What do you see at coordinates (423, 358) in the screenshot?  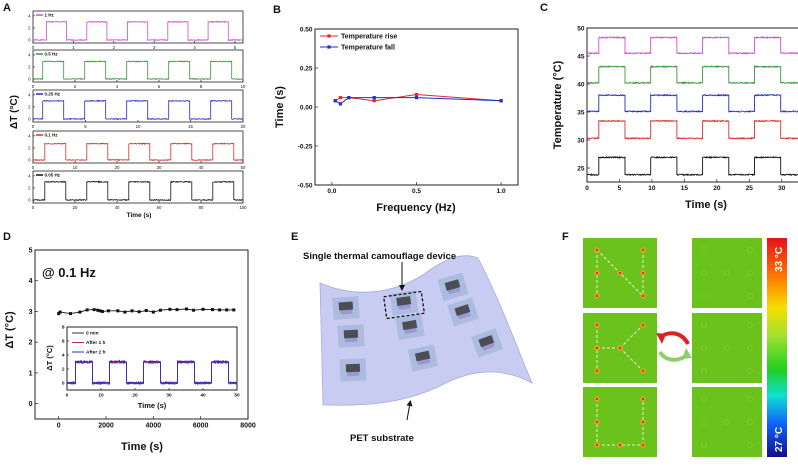 I see `device-tile` at bounding box center [423, 358].